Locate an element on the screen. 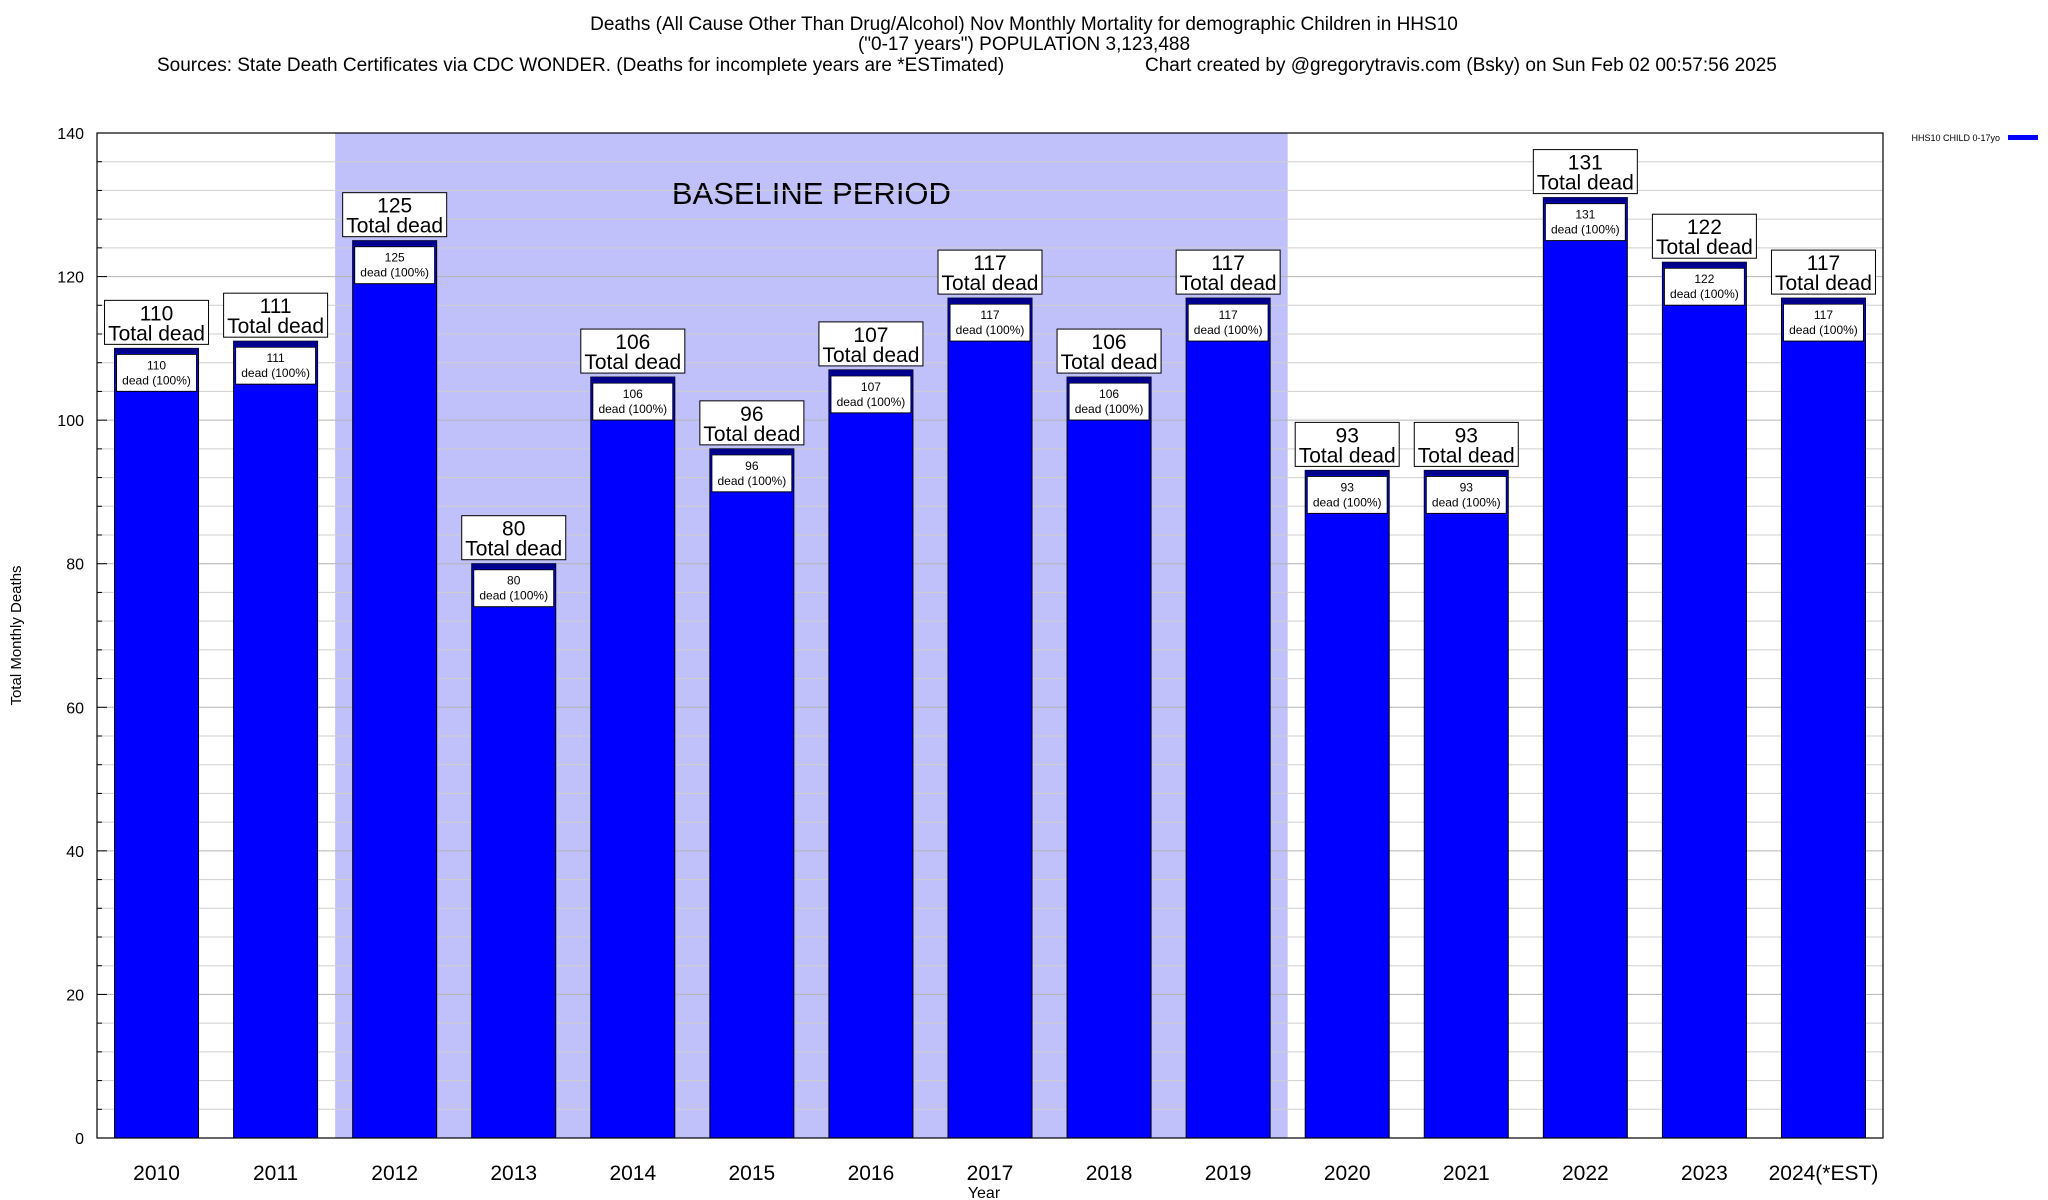  top-value-label: 125 is located at coordinates (394, 206).